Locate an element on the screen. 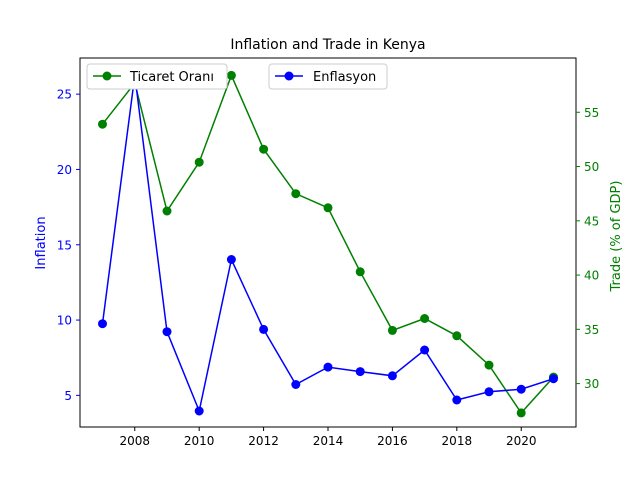 The width and height of the screenshot is (640, 484). y-left-tick-label: 15 is located at coordinates (64, 245).